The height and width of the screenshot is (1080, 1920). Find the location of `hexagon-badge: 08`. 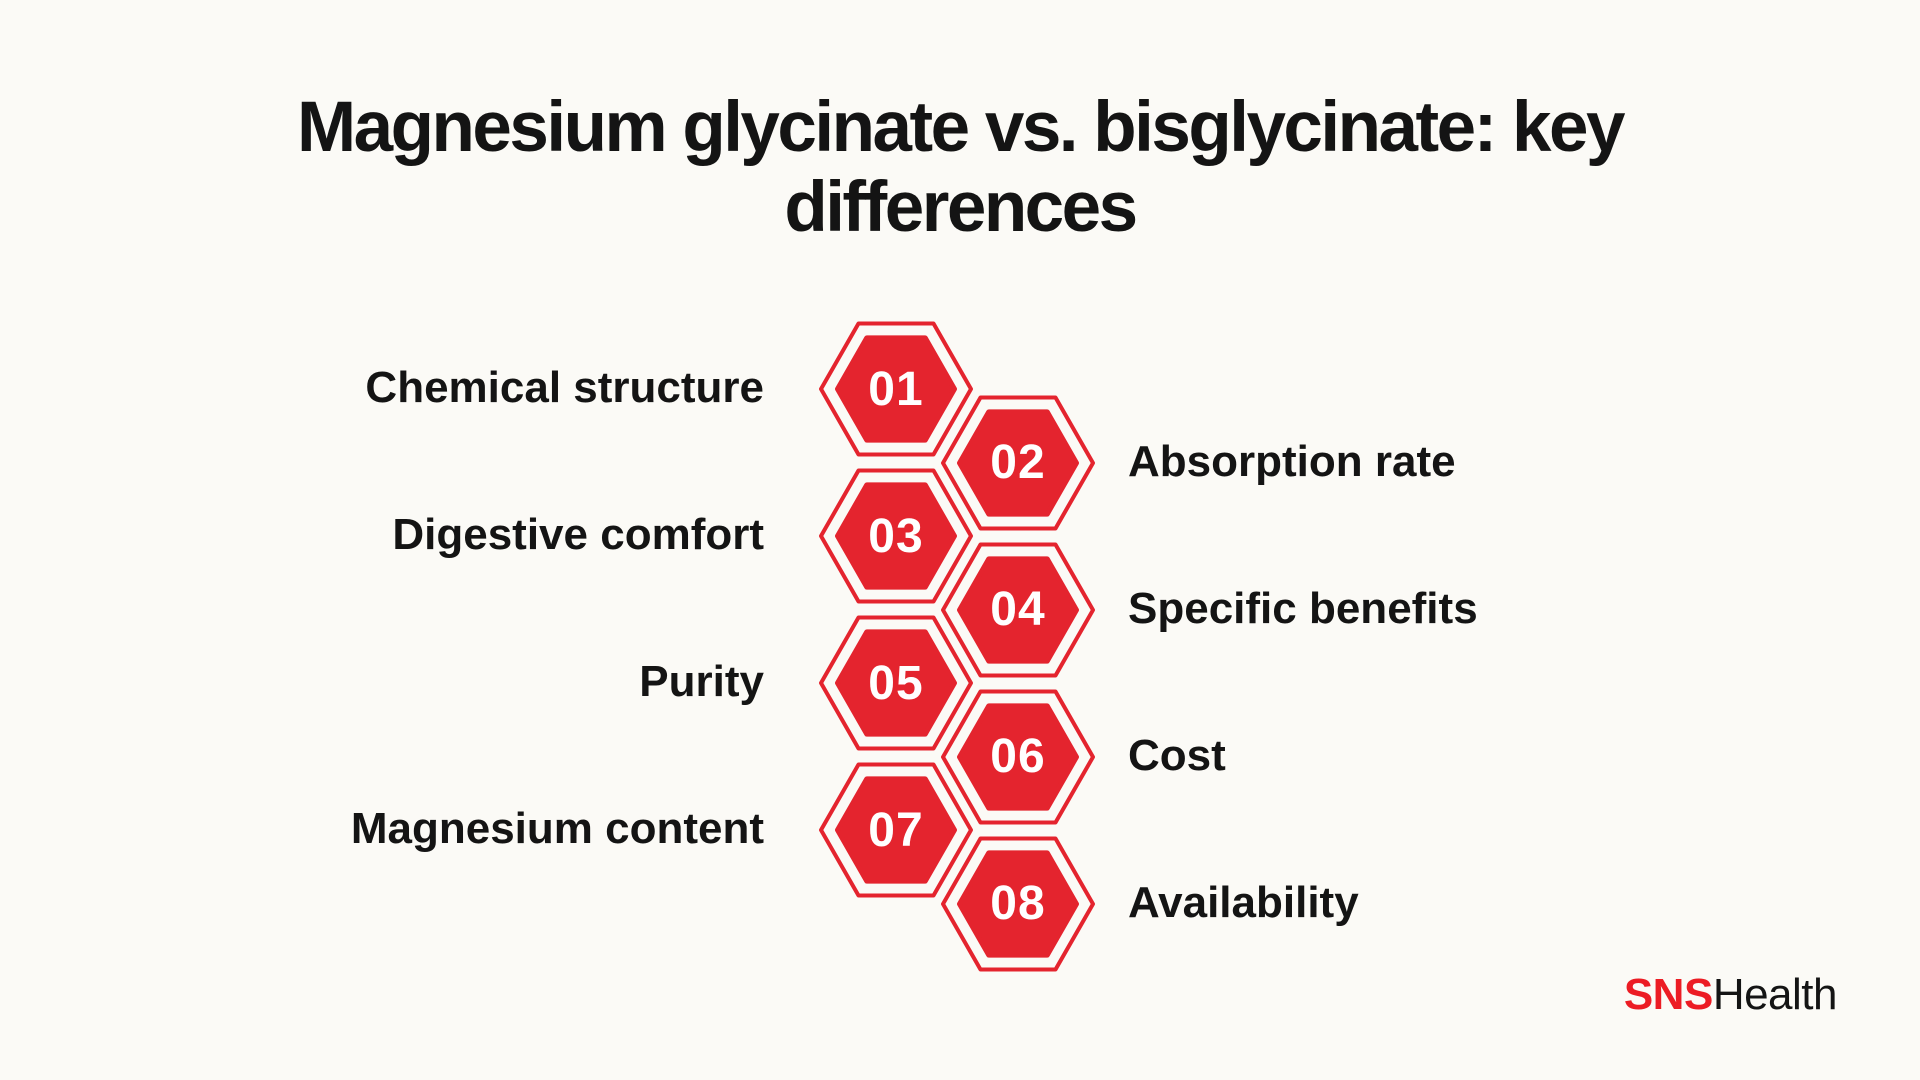

hexagon-badge: 08 is located at coordinates (1018, 904).